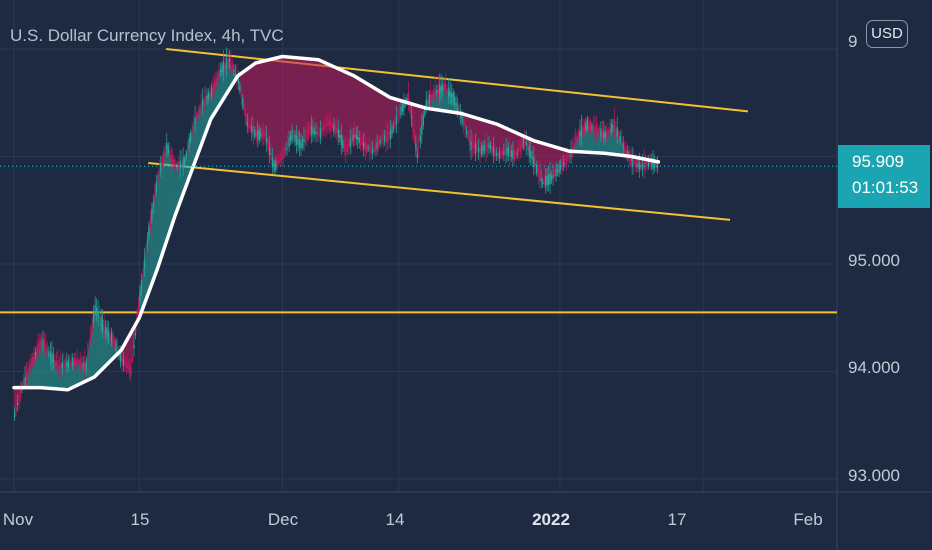  What do you see at coordinates (887, 34) in the screenshot?
I see `currency-button: USD` at bounding box center [887, 34].